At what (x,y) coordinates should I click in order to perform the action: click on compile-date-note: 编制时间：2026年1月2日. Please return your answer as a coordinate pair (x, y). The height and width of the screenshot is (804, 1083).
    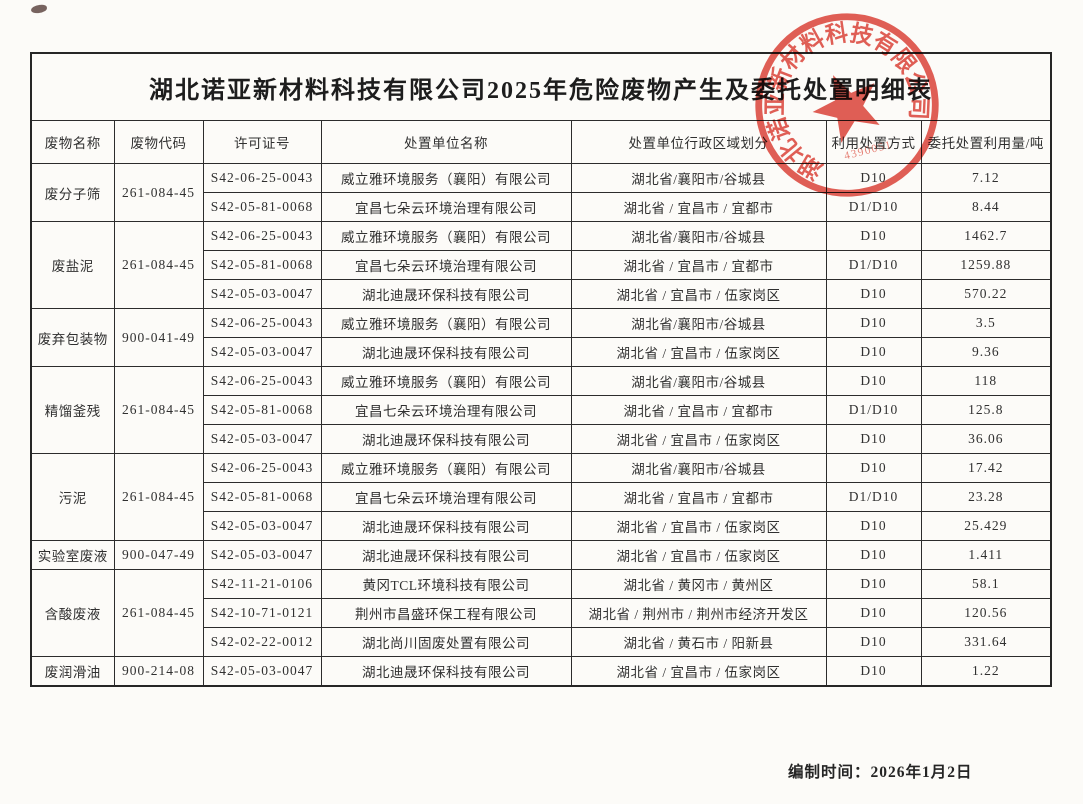
    Looking at the image, I should click on (880, 772).